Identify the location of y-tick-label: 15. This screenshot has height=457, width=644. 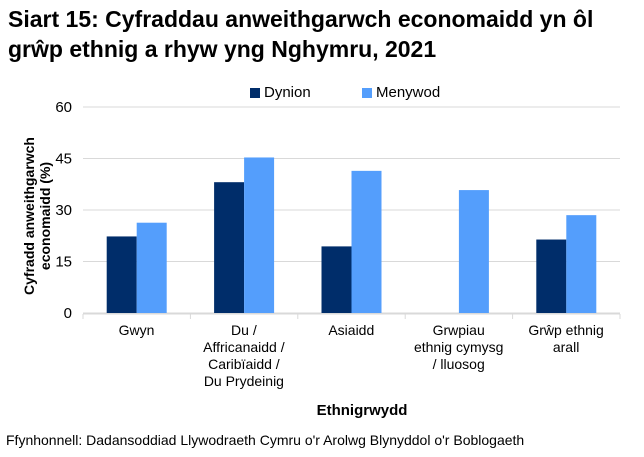
(63, 262).